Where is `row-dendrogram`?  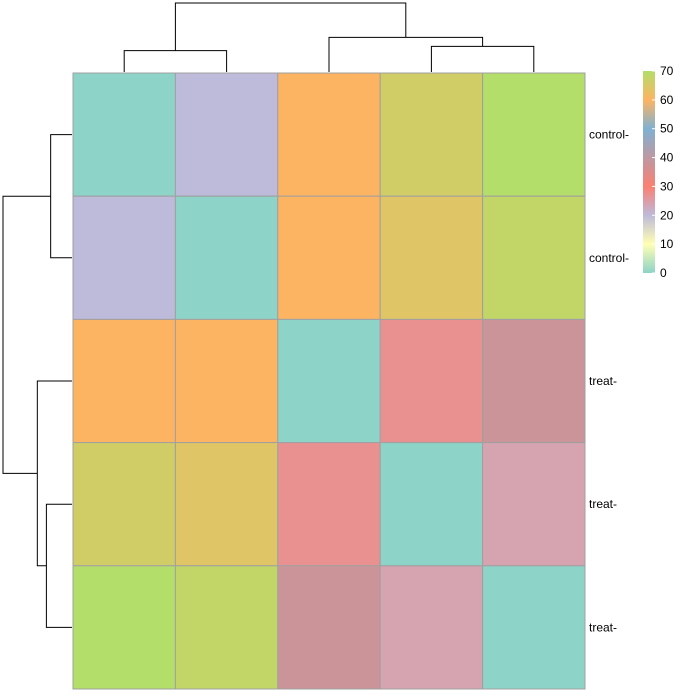 row-dendrogram is located at coordinates (37, 381).